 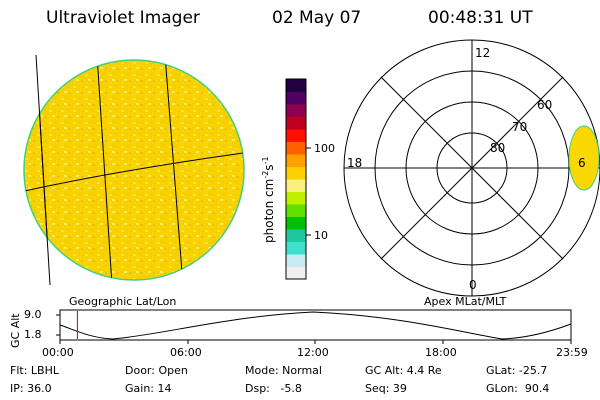 What do you see at coordinates (156, 370) in the screenshot?
I see `door-info: Door: Open` at bounding box center [156, 370].